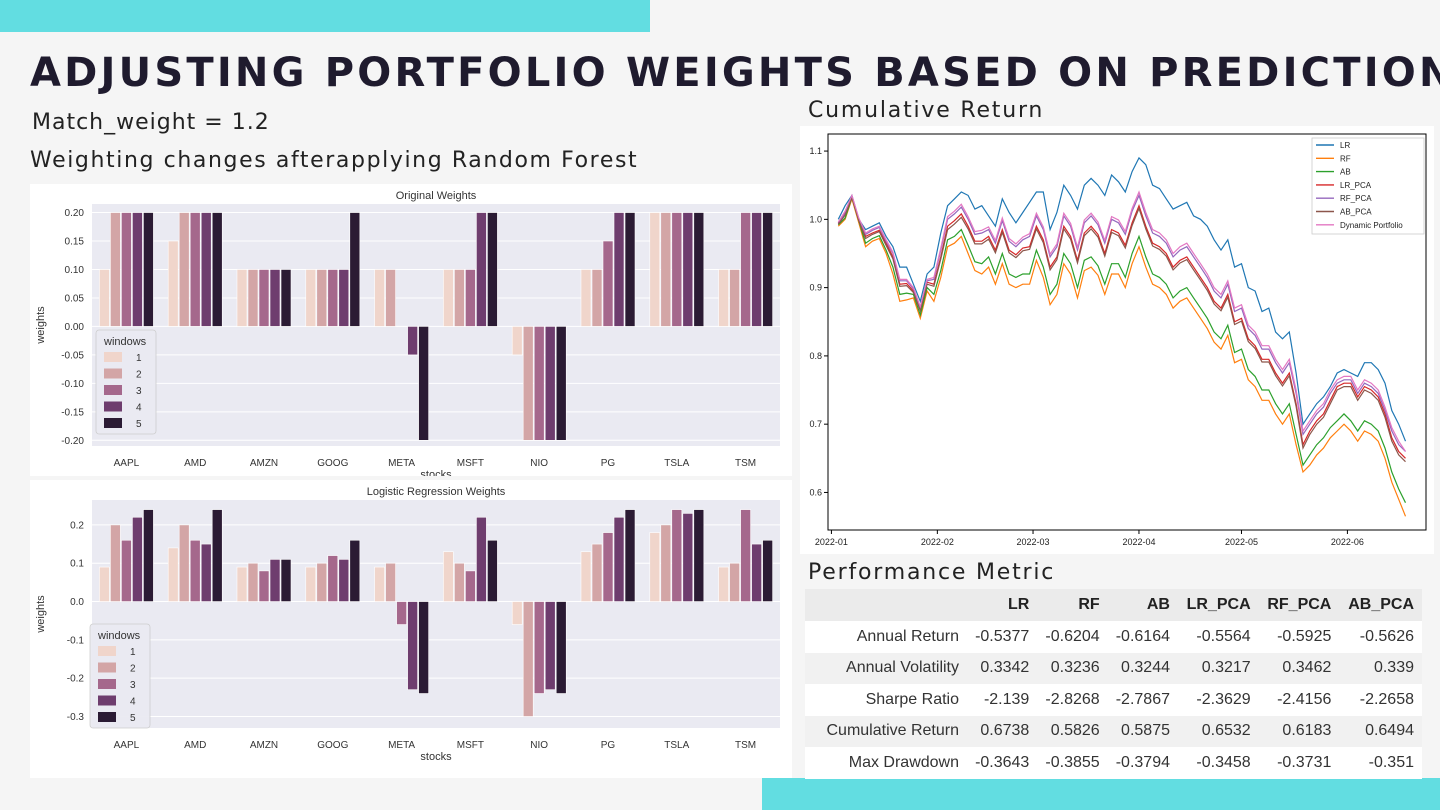  I want to click on table-cell: 0.6532, so click(1218, 731).